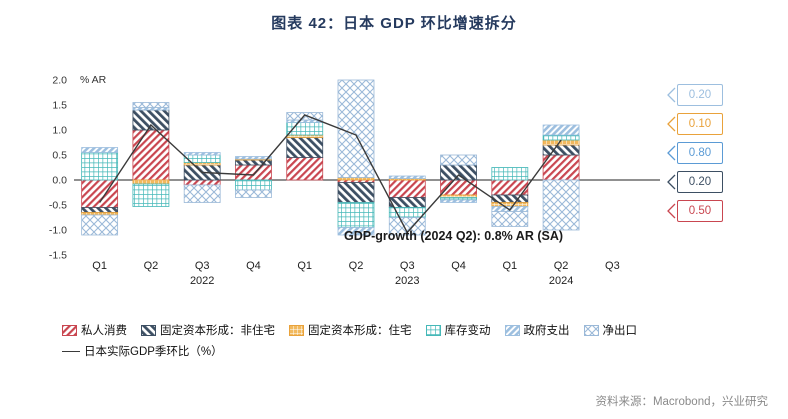 This screenshot has width=788, height=419. I want to click on y-tick-label: -1.5, so click(58, 256).